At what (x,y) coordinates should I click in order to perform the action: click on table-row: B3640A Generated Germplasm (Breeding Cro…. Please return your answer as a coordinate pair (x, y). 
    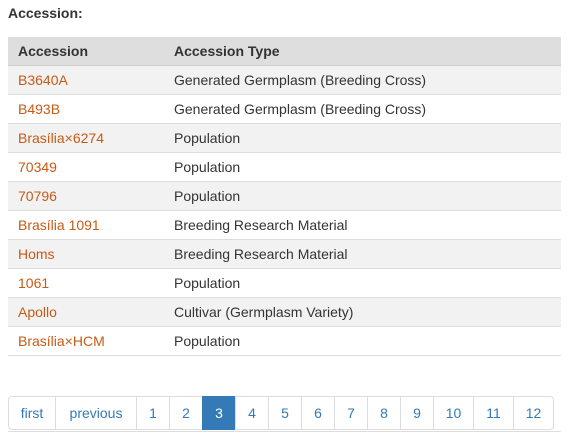
    Looking at the image, I should click on (284, 80).